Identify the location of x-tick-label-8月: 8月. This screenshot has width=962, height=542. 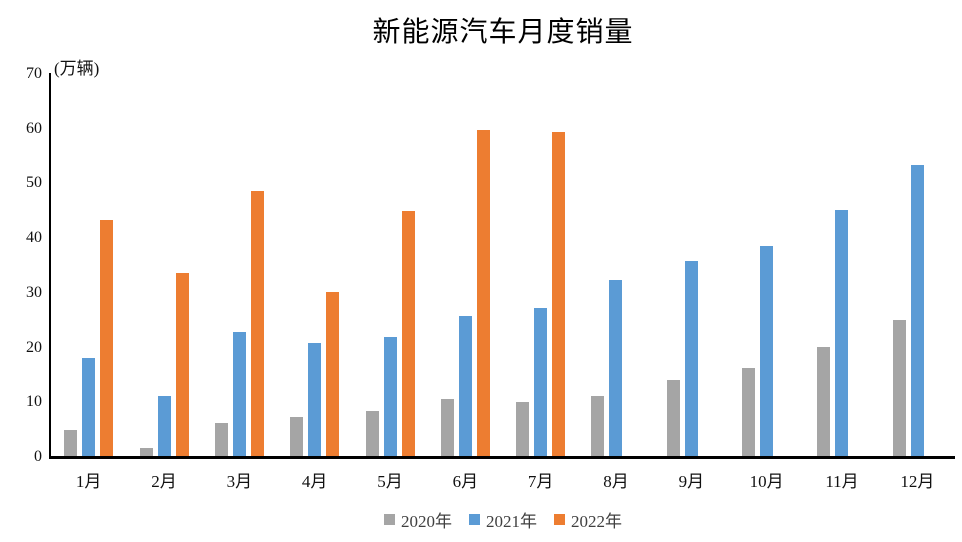
(616, 481).